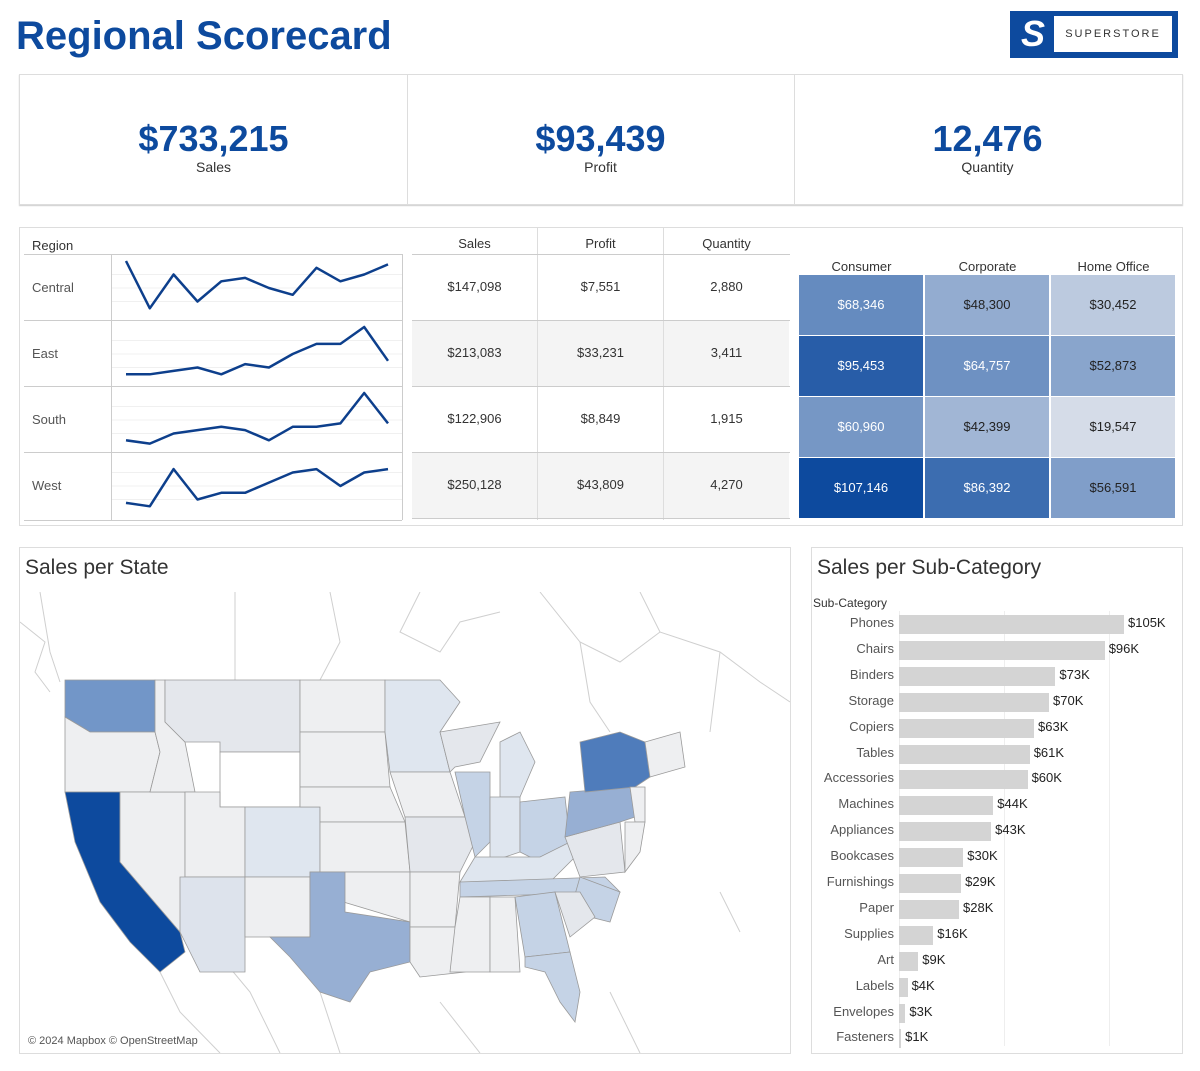  What do you see at coordinates (869, 933) in the screenshot?
I see `bar-label: Supplies` at bounding box center [869, 933].